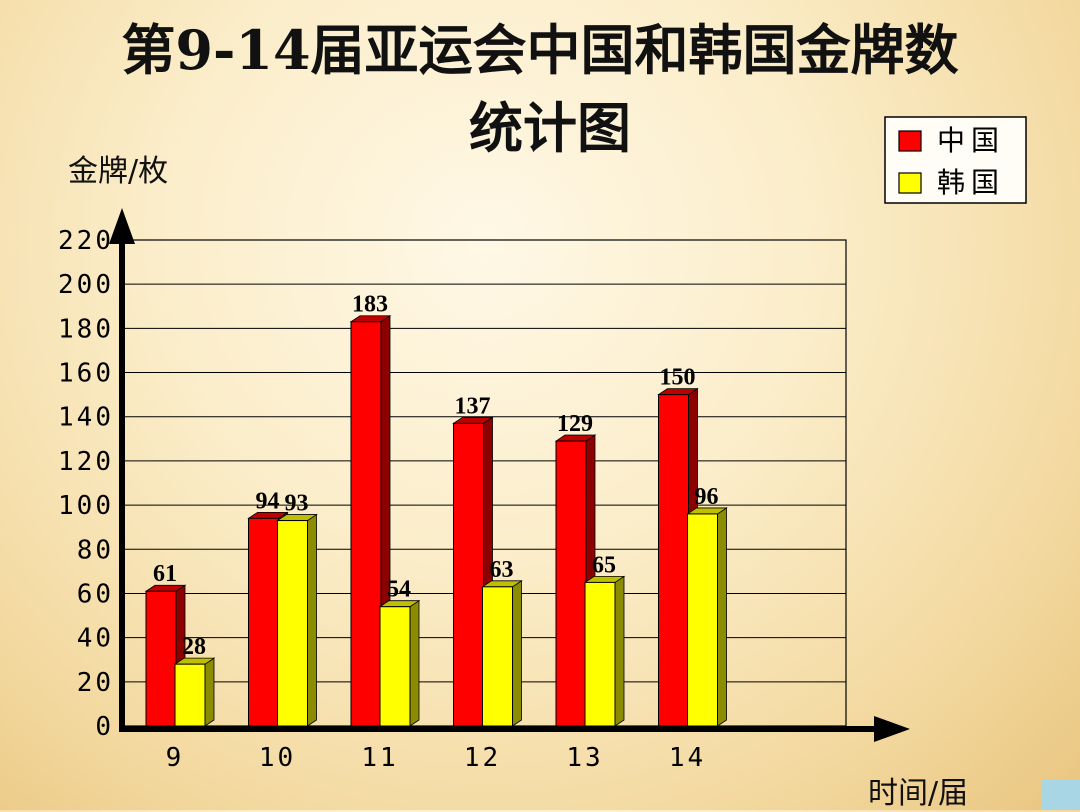 The height and width of the screenshot is (812, 1080). I want to click on x-tick-label: 14, so click(687, 758).